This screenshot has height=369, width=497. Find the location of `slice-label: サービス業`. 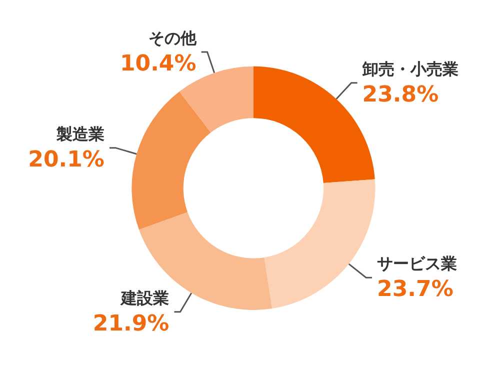

slice-label: サービス業 is located at coordinates (417, 264).